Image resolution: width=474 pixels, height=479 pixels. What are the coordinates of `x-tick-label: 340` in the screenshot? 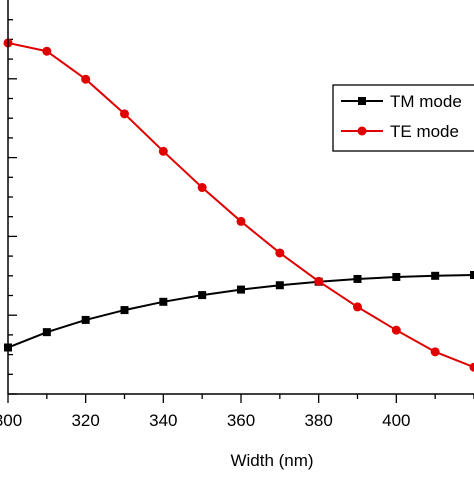 It's located at (163, 420).